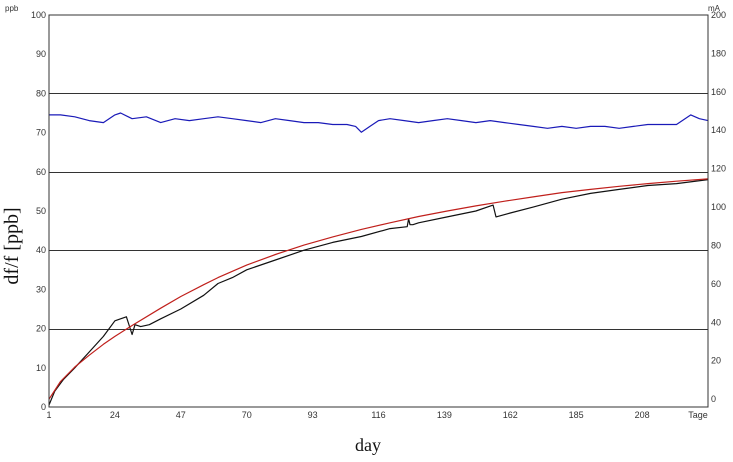  What do you see at coordinates (38, 15) in the screenshot?
I see `y-tick-label: 100` at bounding box center [38, 15].